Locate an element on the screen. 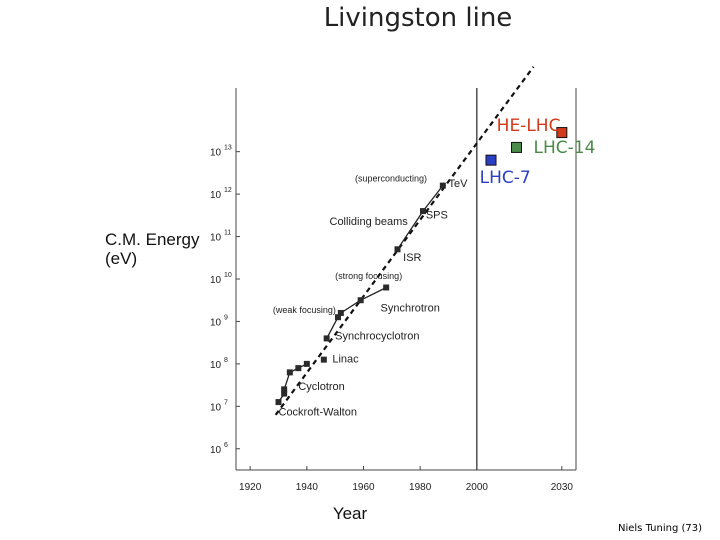 This screenshot has width=720, height=540. weak-focusing-annotation: (weak focusing) is located at coordinates (304, 310).